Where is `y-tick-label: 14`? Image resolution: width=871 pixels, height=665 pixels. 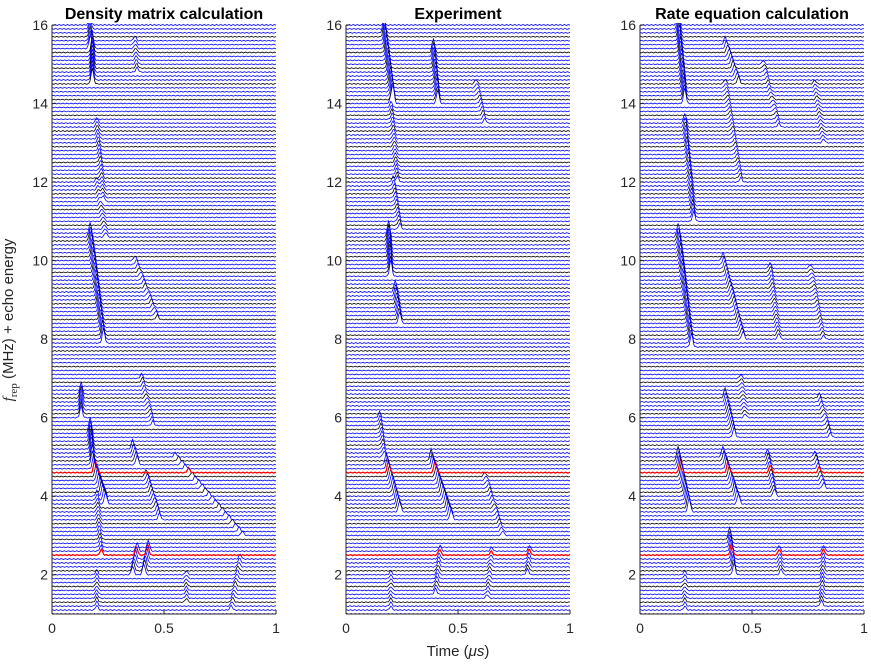
y-tick-label: 14 is located at coordinates (628, 104).